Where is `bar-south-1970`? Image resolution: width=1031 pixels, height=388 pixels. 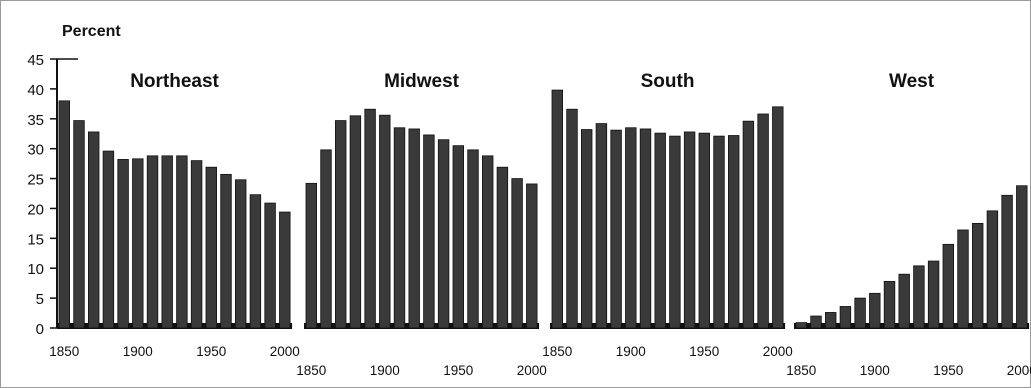
bar-south-1970 is located at coordinates (734, 232).